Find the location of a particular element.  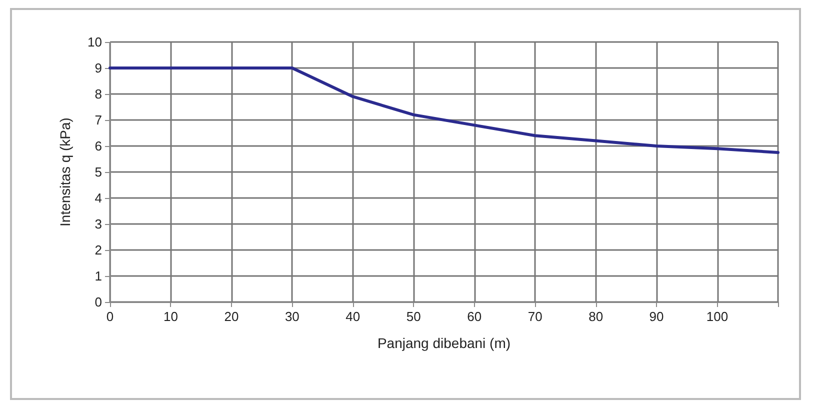

x-tick-label: 0 is located at coordinates (110, 316).